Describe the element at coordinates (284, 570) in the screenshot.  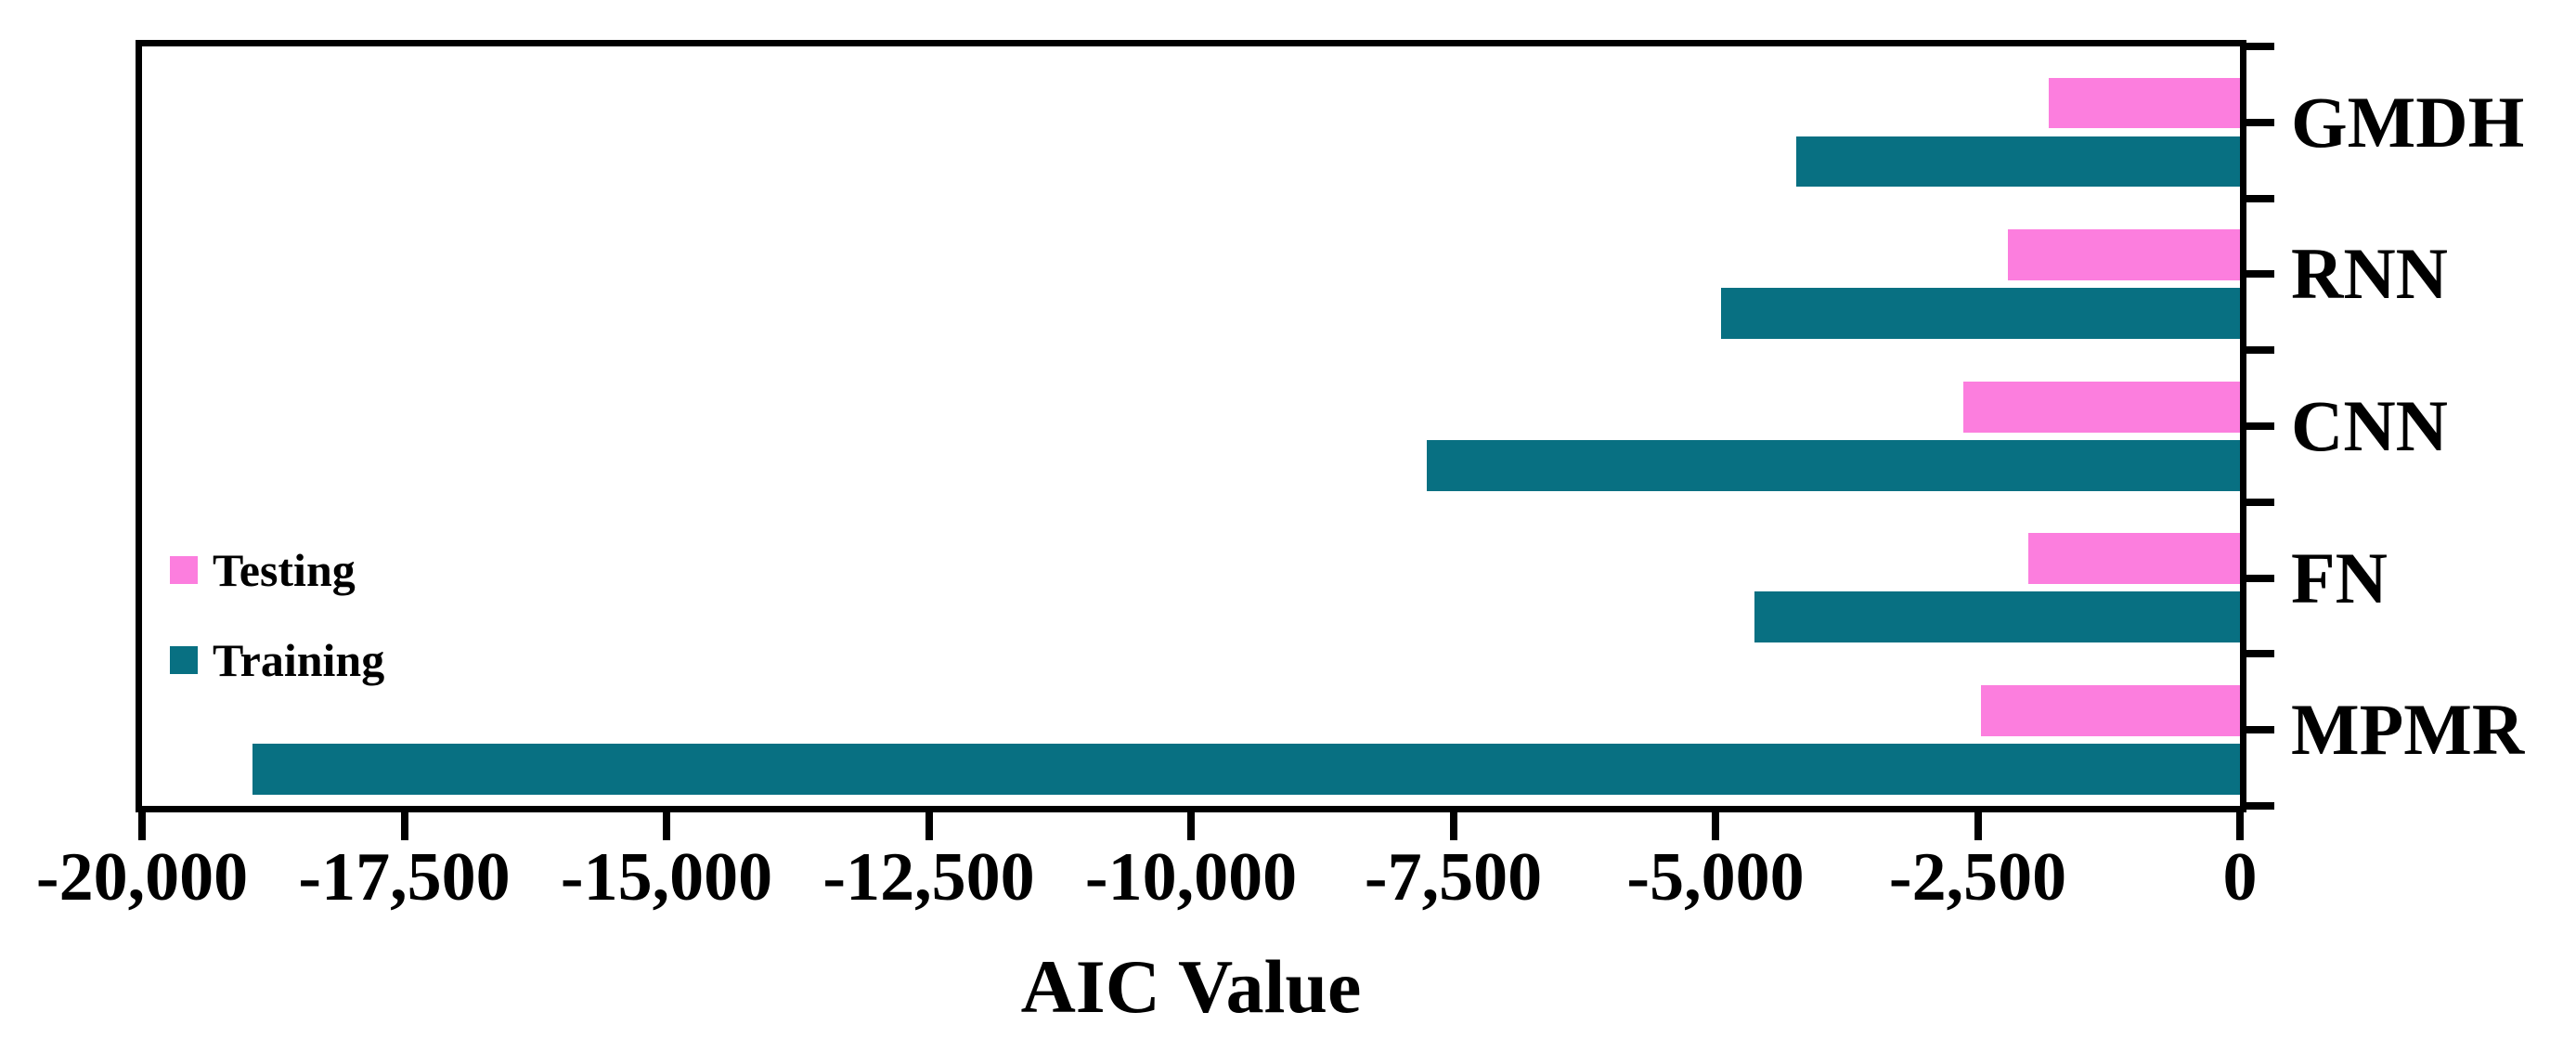
I see `legend-label-testing: Testing` at that location.